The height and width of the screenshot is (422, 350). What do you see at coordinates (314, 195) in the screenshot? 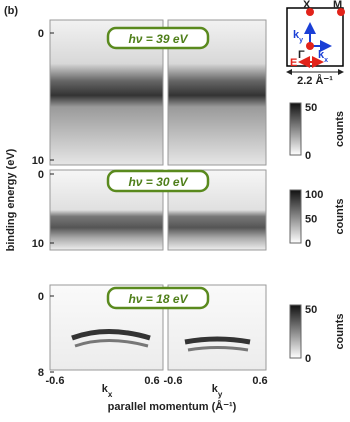
I see `colorbar-tick-label: 100` at bounding box center [314, 195].